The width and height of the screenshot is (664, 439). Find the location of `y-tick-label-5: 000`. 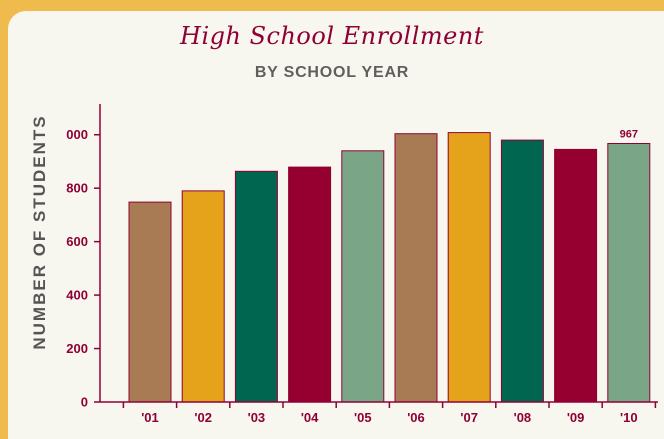

y-tick-label-5: 000 is located at coordinates (77, 134).